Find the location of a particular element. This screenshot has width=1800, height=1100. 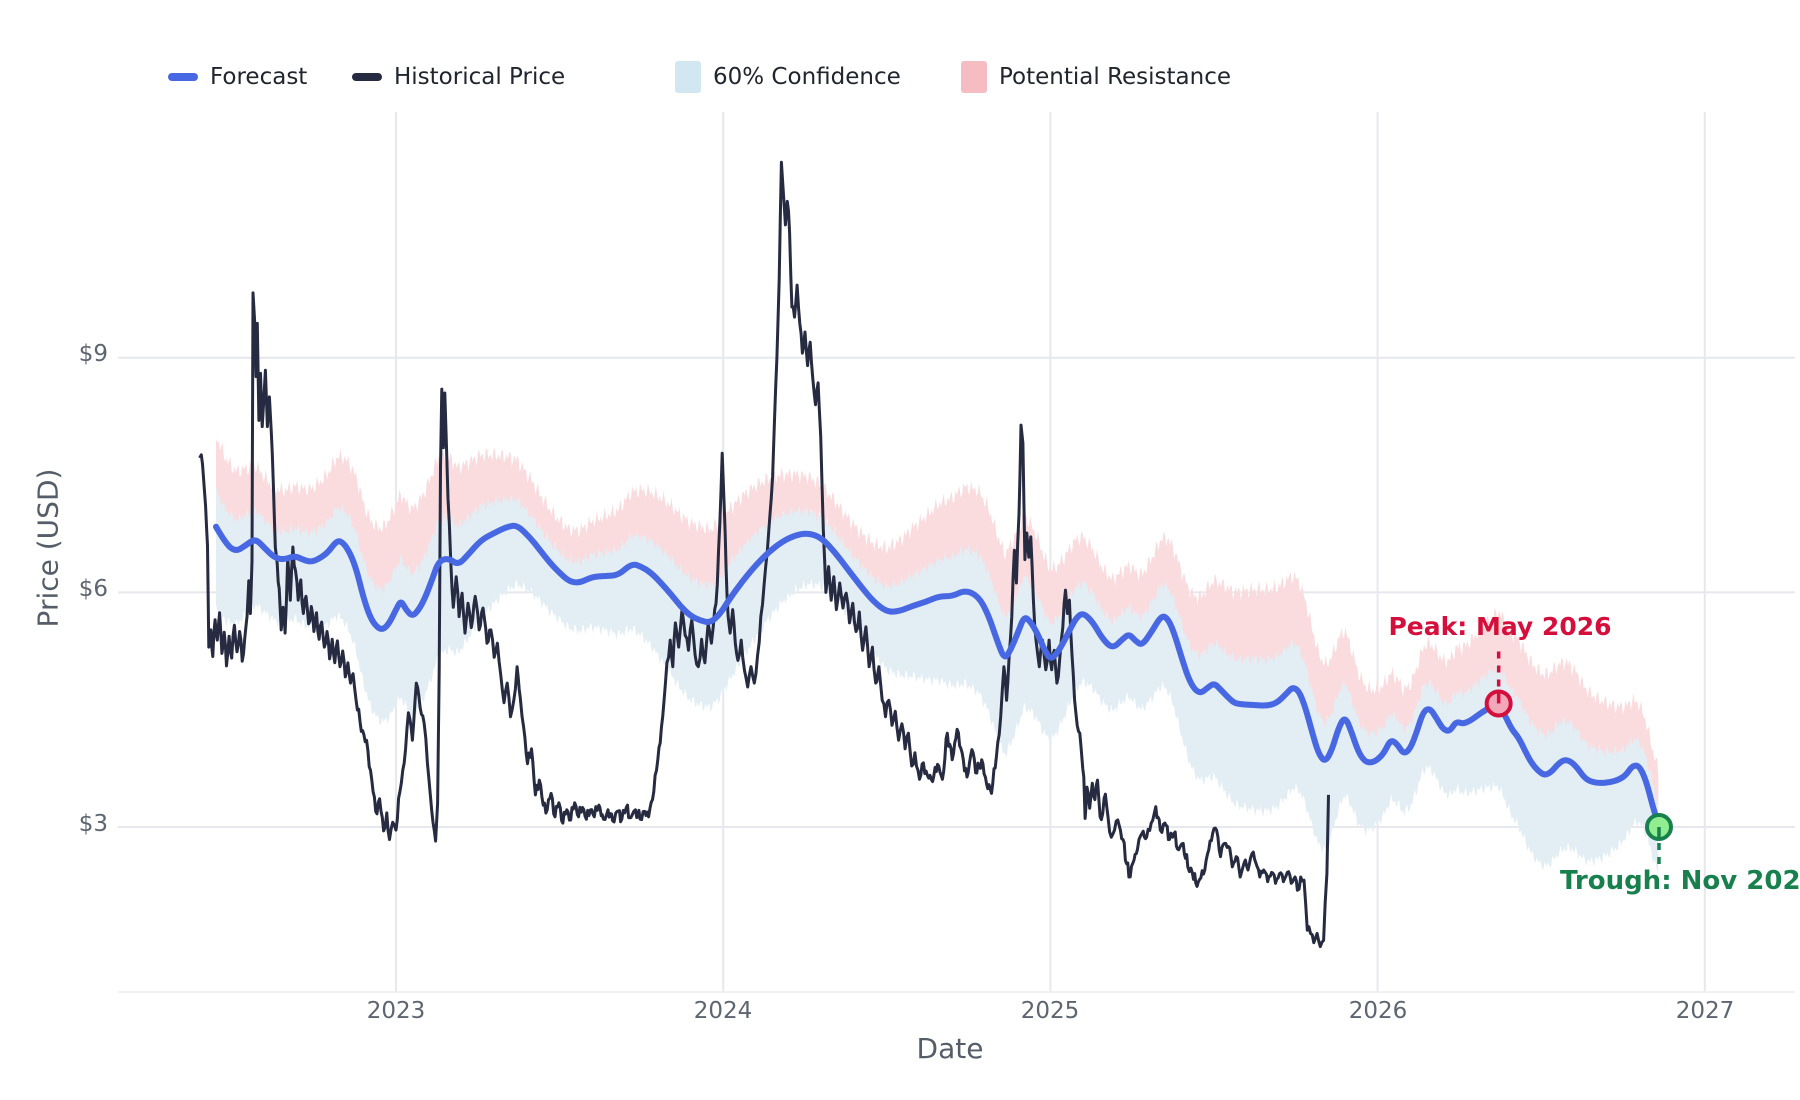

resistance-band-swatch-icon is located at coordinates (974, 77).